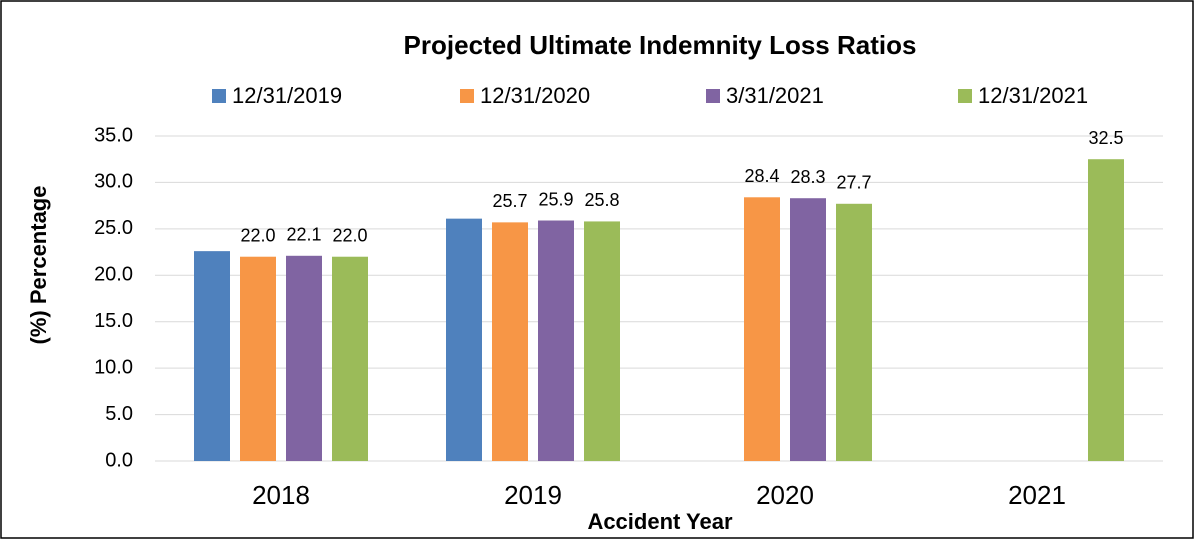 The width and height of the screenshot is (1195, 539). Describe the element at coordinates (38, 265) in the screenshot. I see `y-axis-title: (%) Percentage` at that location.